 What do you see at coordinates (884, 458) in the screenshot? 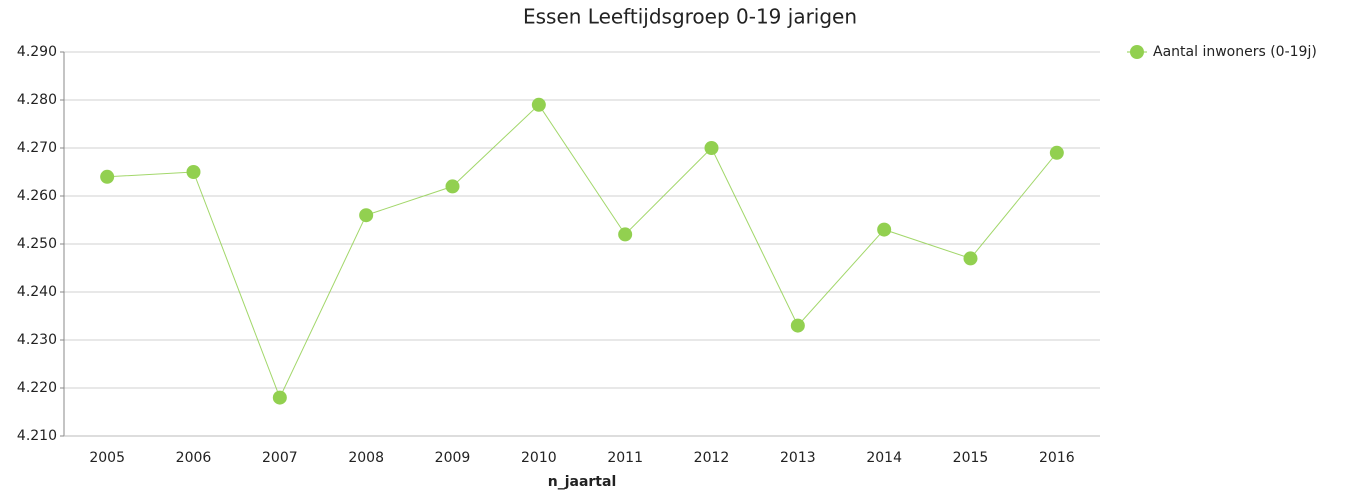
I see `x-tick-label: 2014` at bounding box center [884, 458].